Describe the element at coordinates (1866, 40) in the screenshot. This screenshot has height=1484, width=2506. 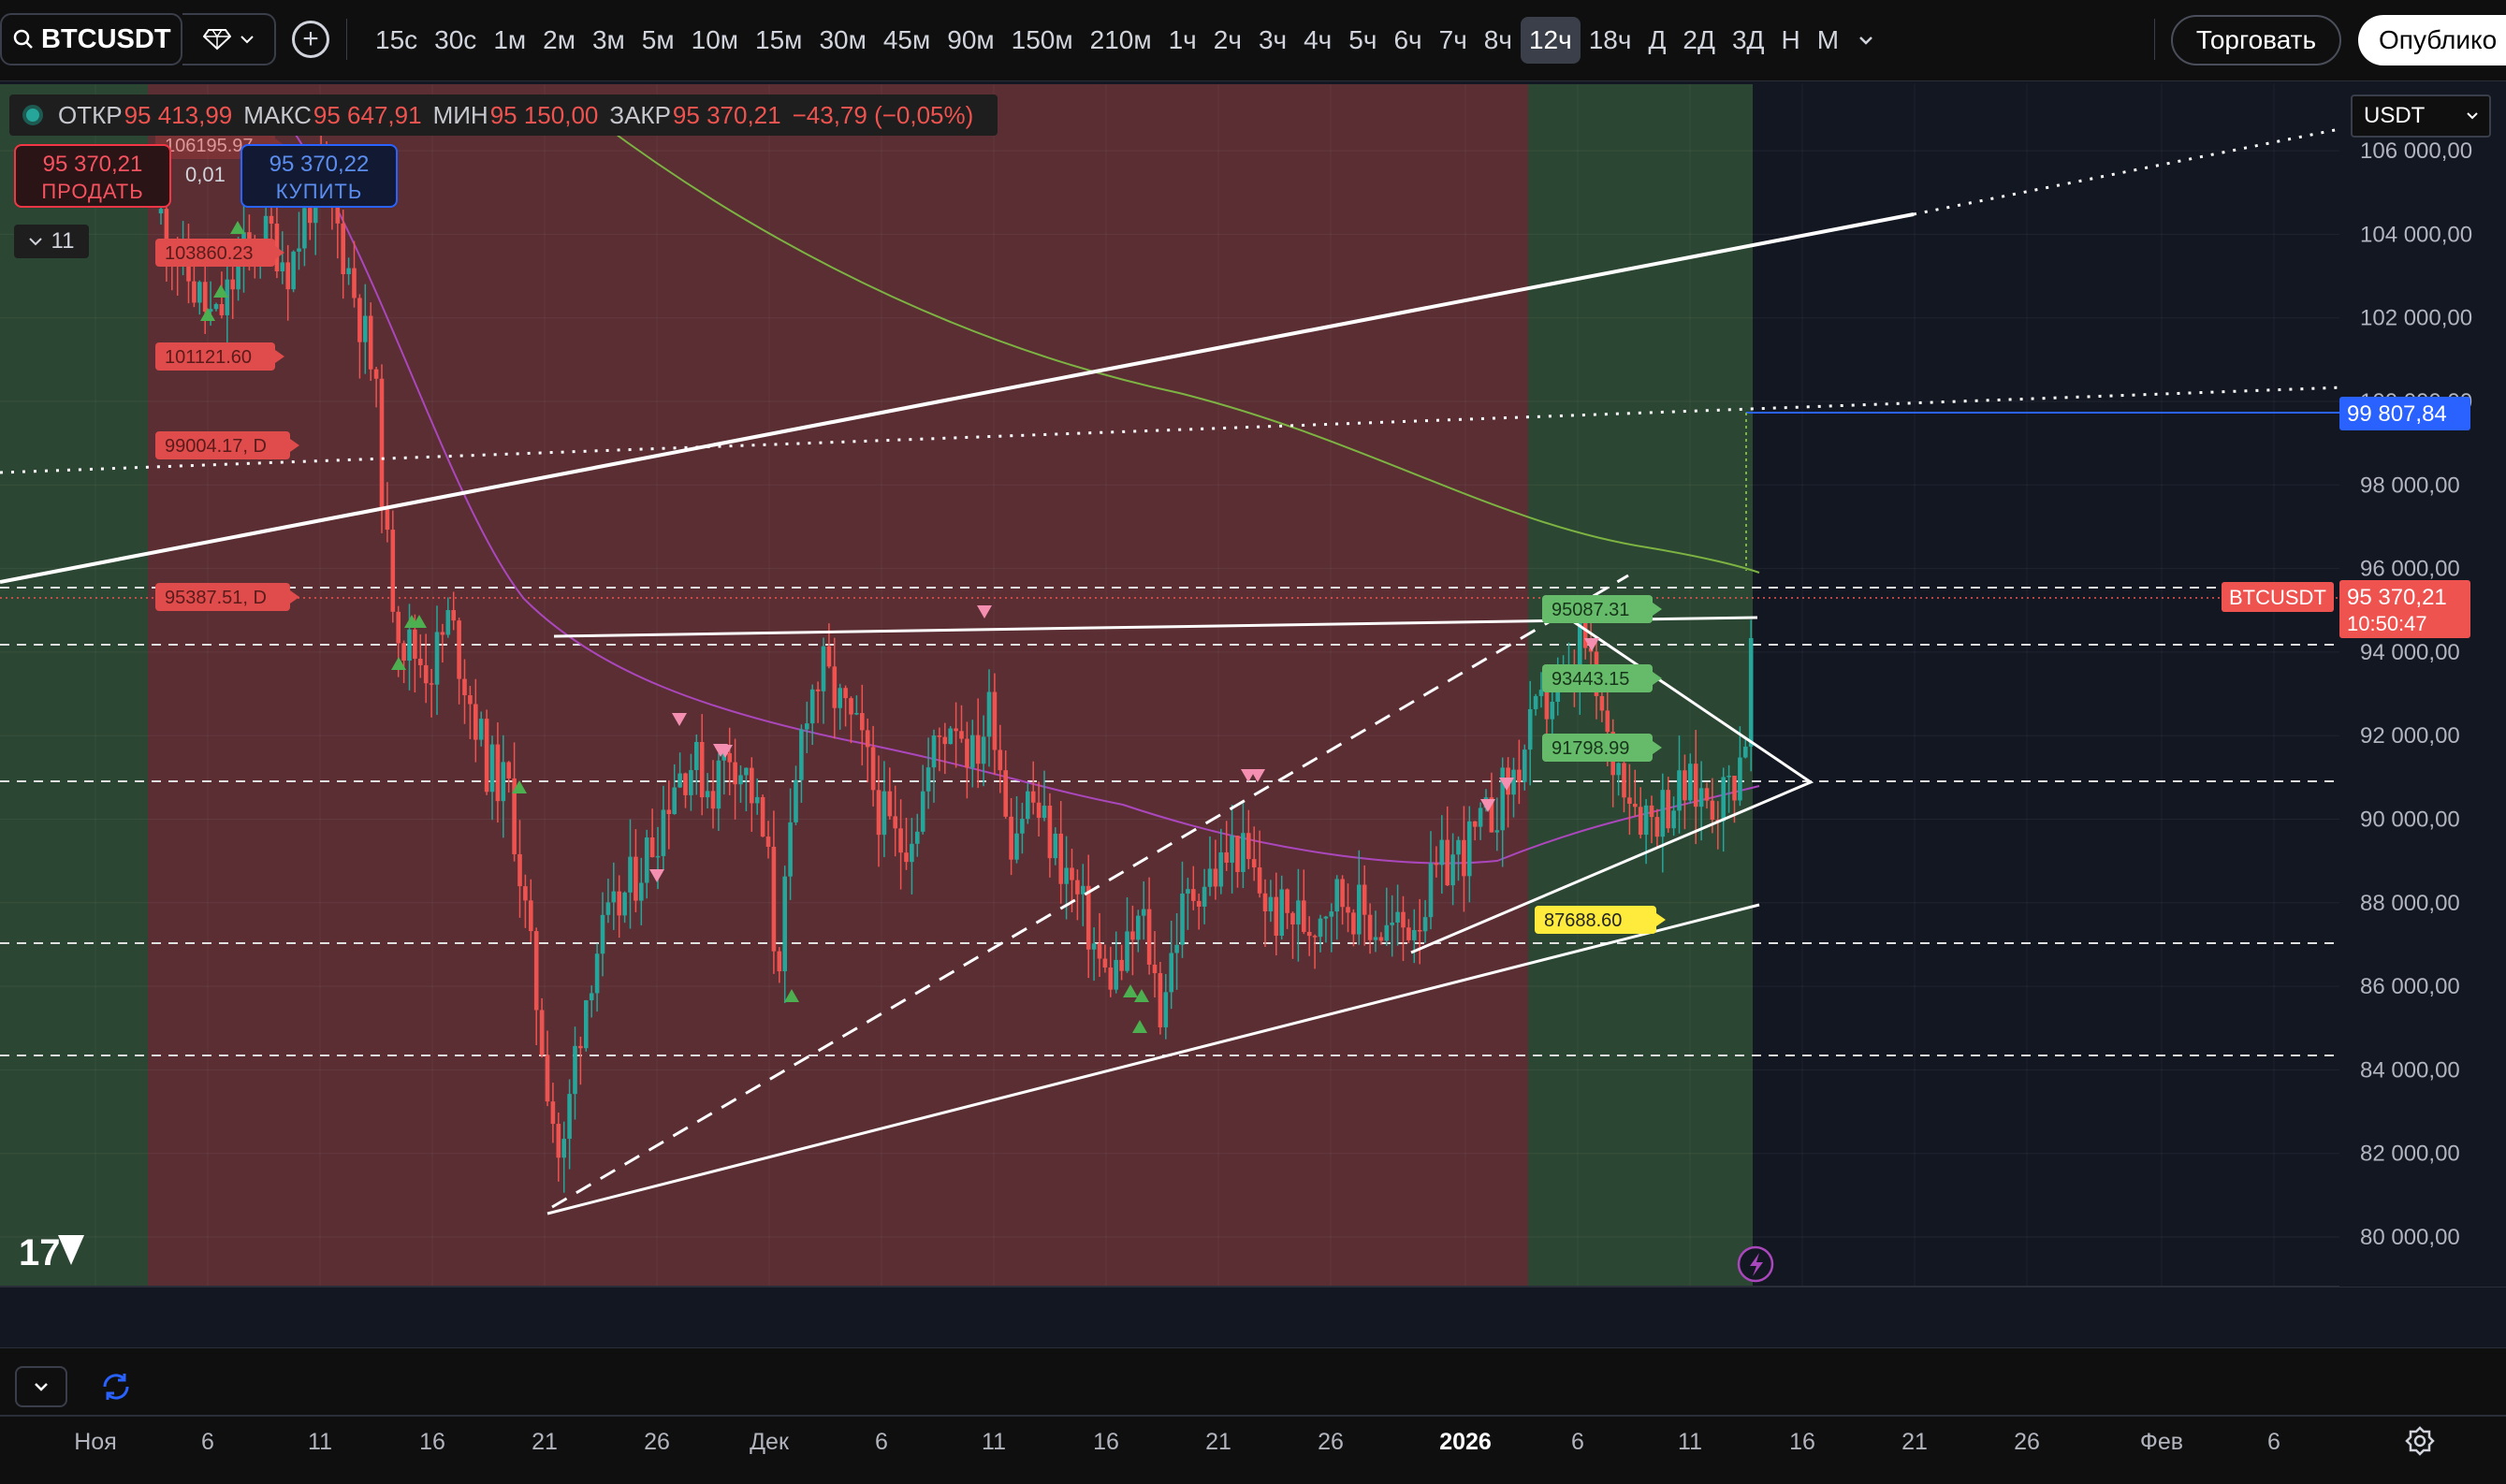
I see `interval-more-button` at that location.